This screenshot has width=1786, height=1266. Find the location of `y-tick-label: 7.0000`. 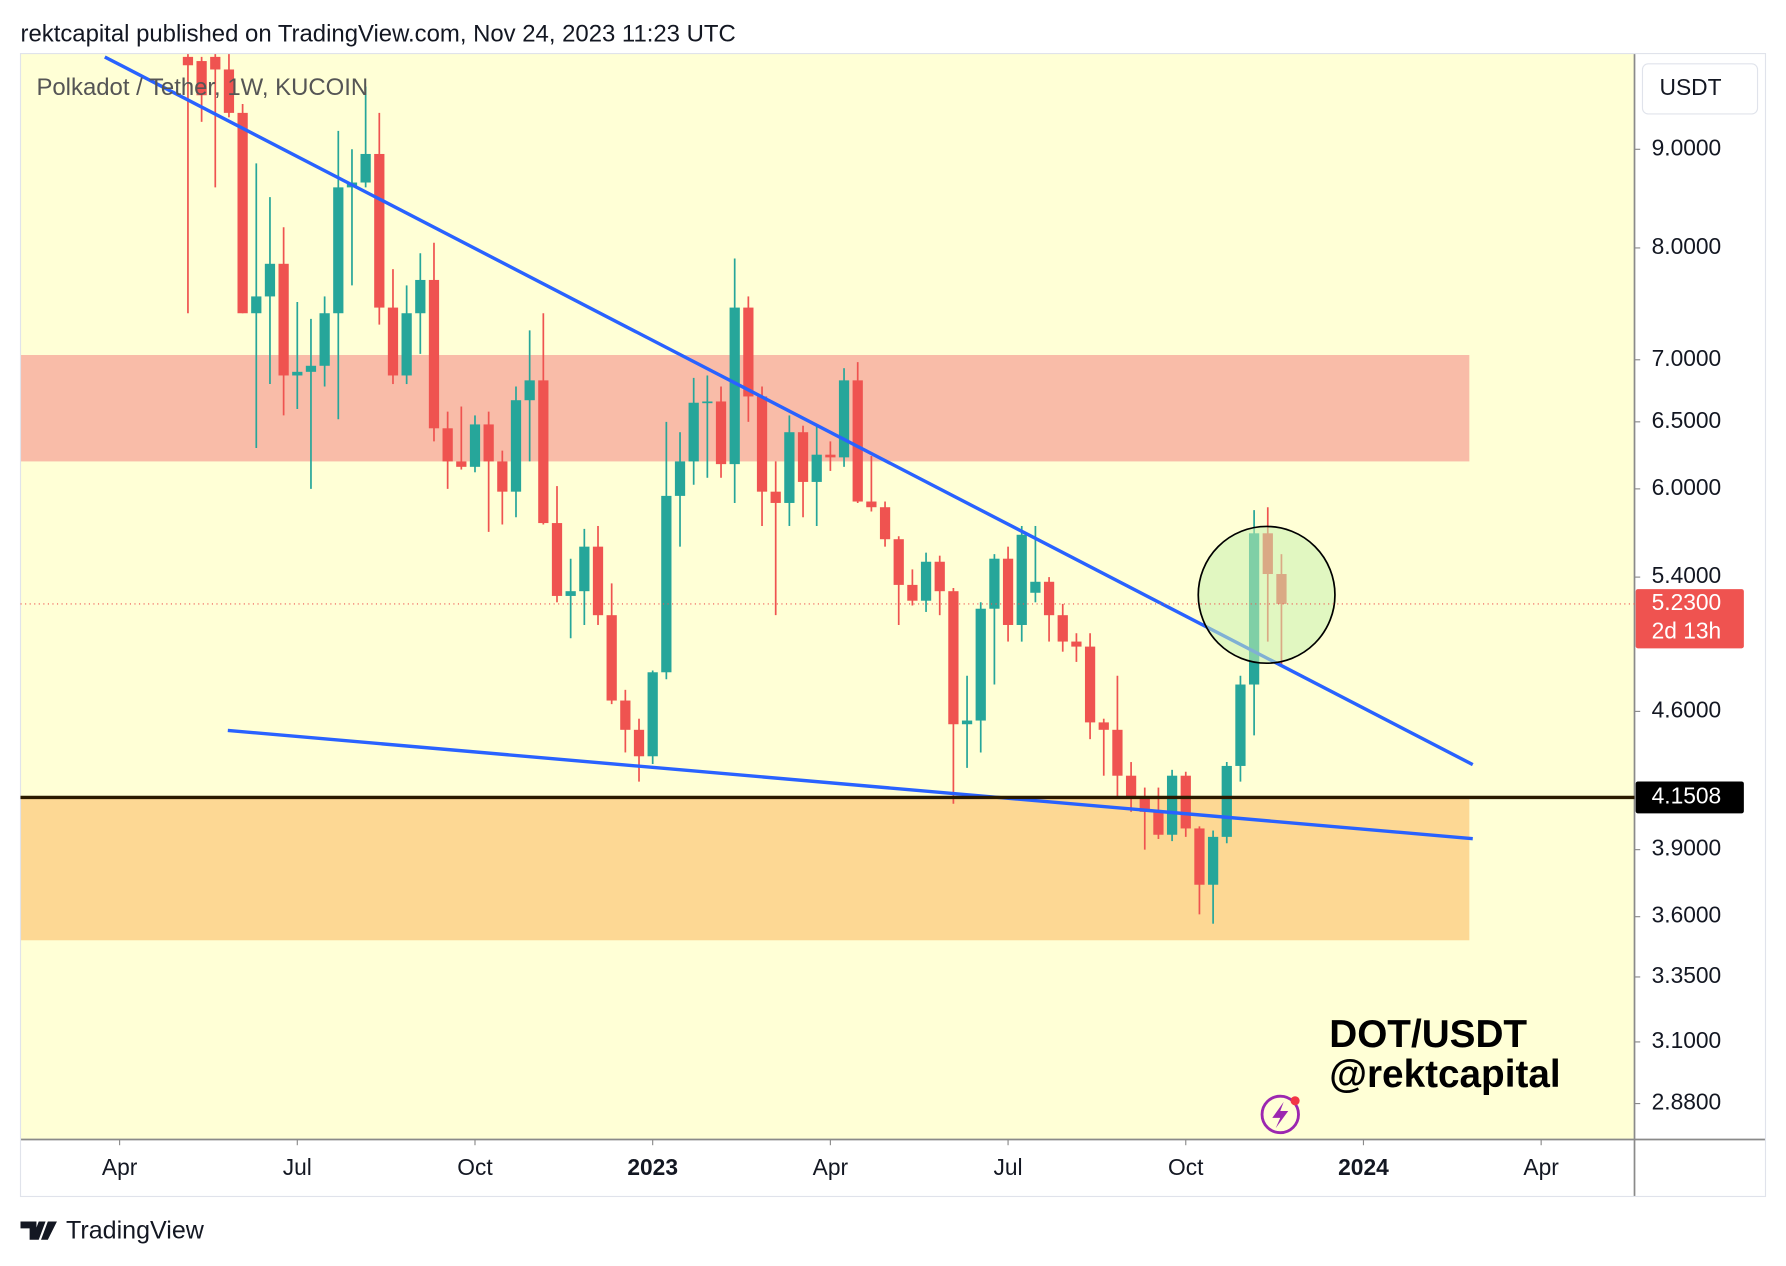

y-tick-label: 7.0000 is located at coordinates (1687, 358).